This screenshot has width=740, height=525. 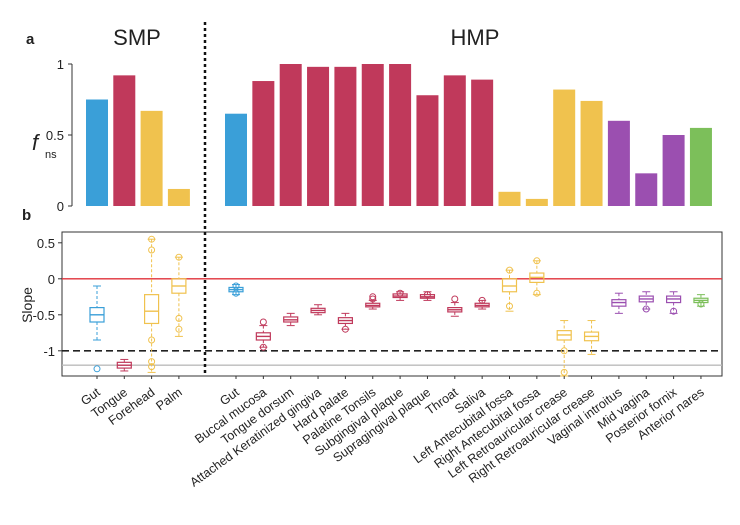 What do you see at coordinates (137, 37) in the screenshot?
I see `group-title-smp: SMP` at bounding box center [137, 37].